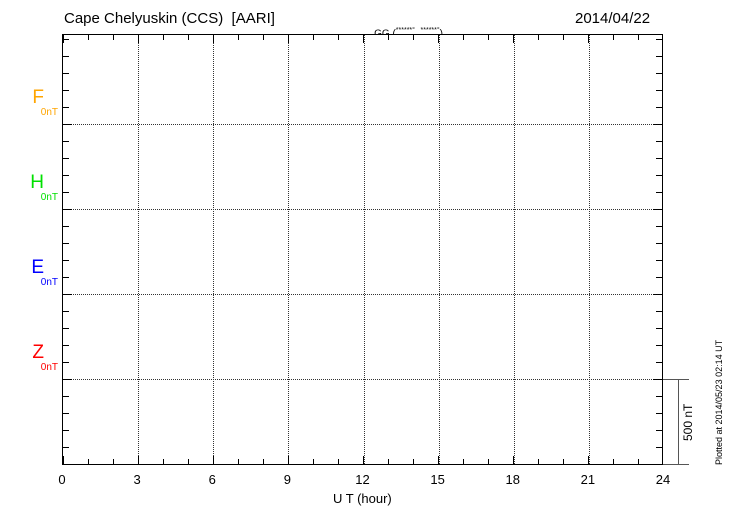  What do you see at coordinates (405, 30) in the screenshot?
I see `gg-latitude: ******°` at bounding box center [405, 30].